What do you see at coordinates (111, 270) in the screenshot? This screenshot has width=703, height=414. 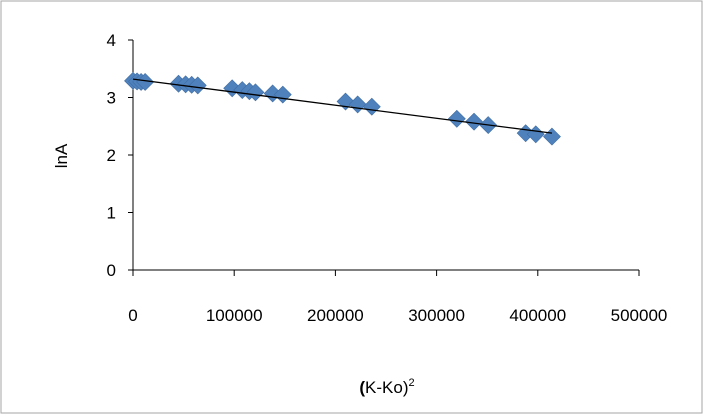 I see `y-tick-label: 0` at bounding box center [111, 270].